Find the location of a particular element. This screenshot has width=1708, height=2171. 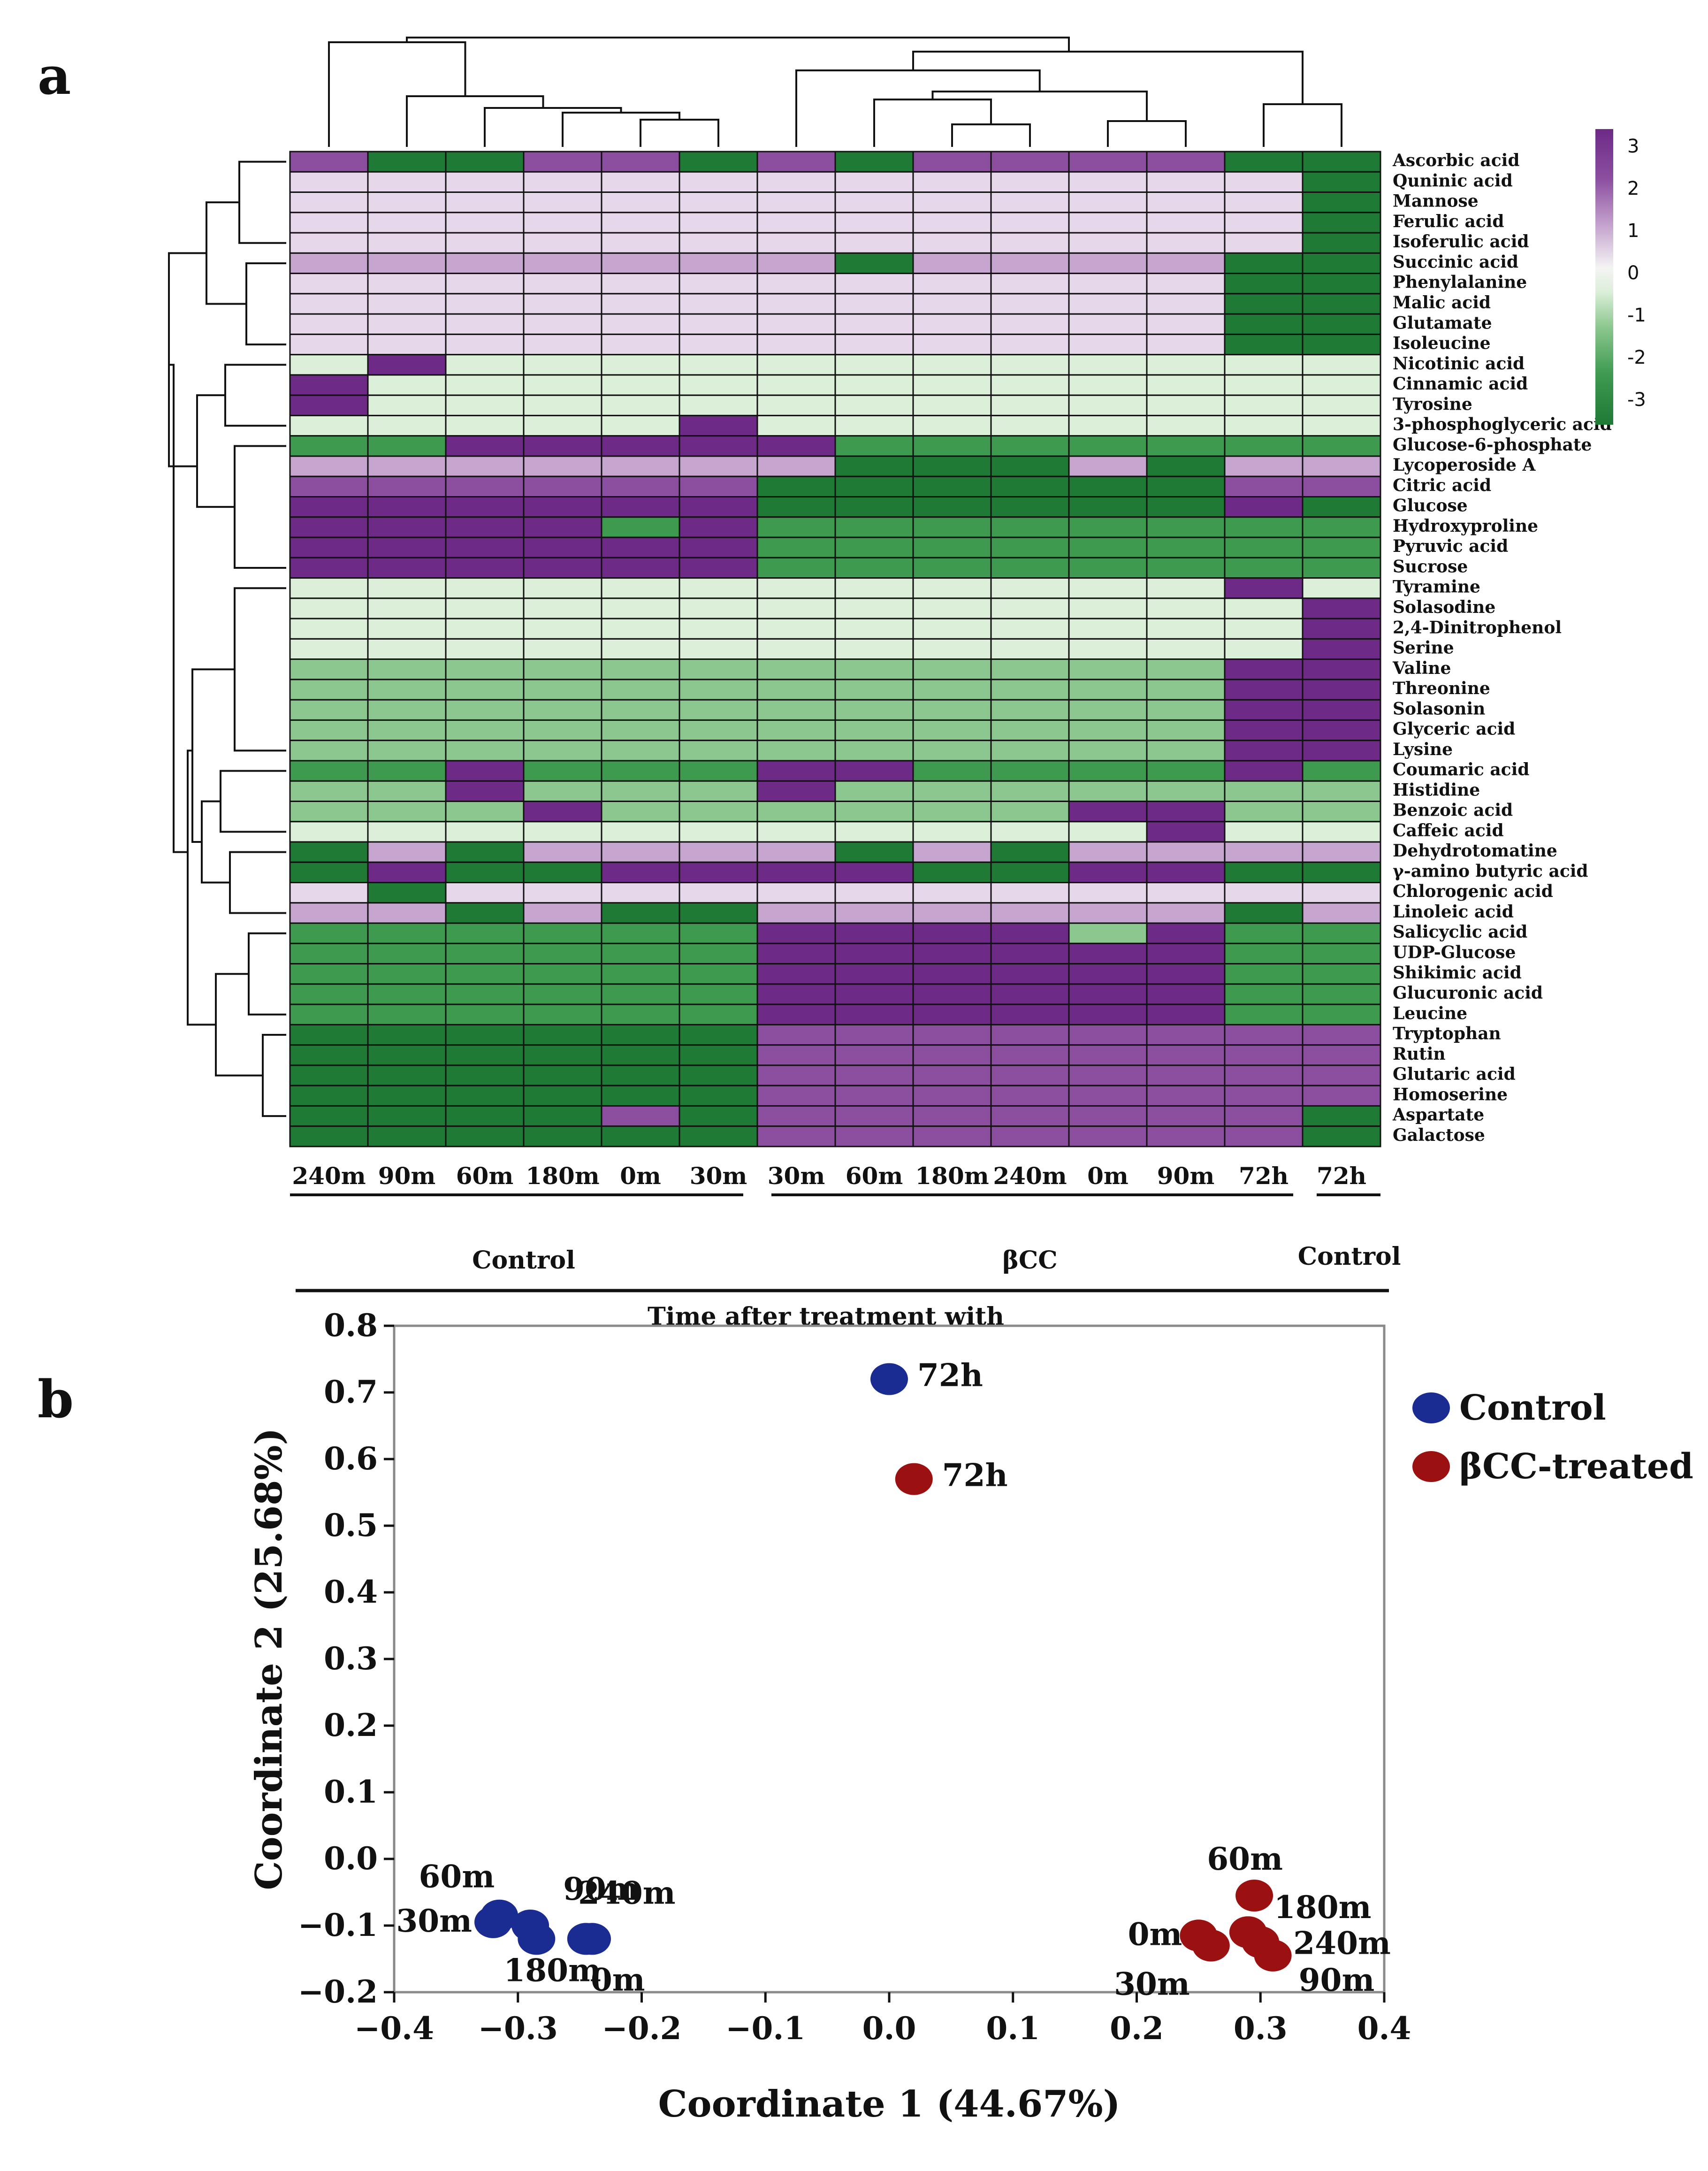

column-label: 90m is located at coordinates (1186, 1176).